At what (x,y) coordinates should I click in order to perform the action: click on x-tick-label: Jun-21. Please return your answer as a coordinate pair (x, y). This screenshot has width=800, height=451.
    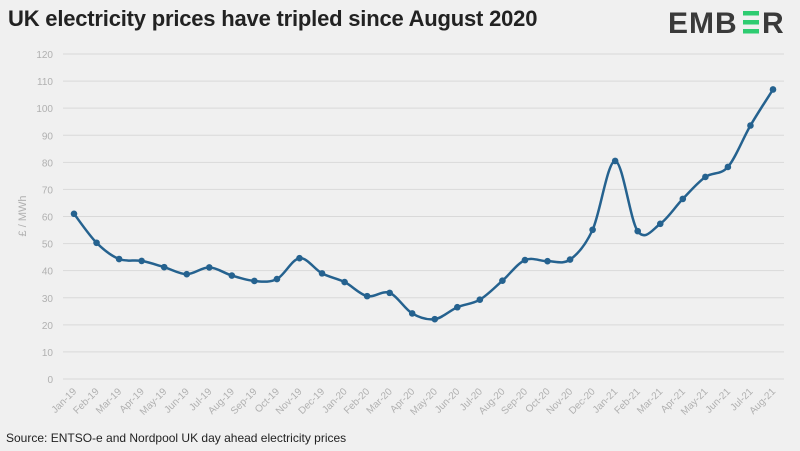
    Looking at the image, I should click on (719, 401).